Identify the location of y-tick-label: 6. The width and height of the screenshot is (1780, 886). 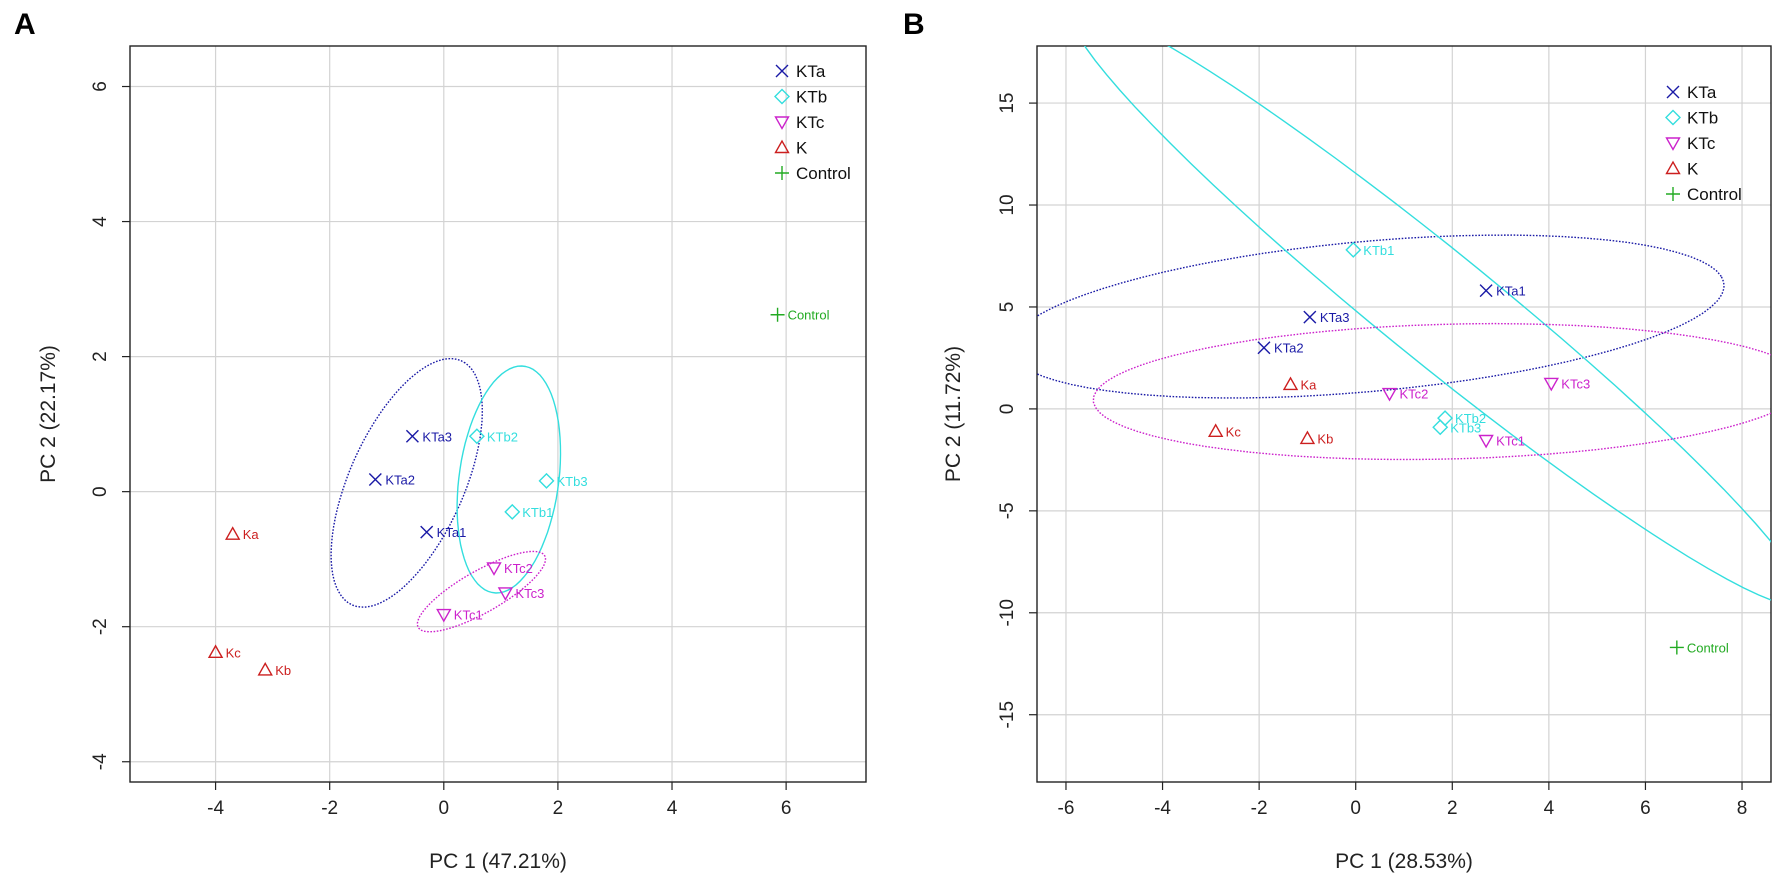
(100, 86).